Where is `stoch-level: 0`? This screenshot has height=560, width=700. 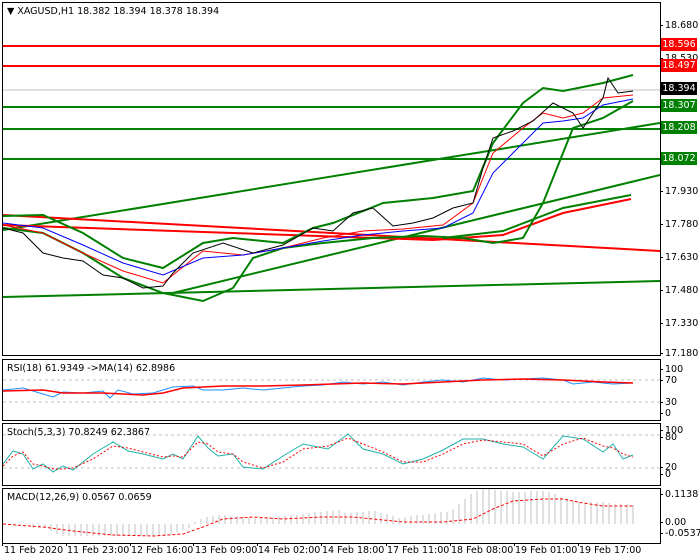
stoch-level: 0 is located at coordinates (665, 474).